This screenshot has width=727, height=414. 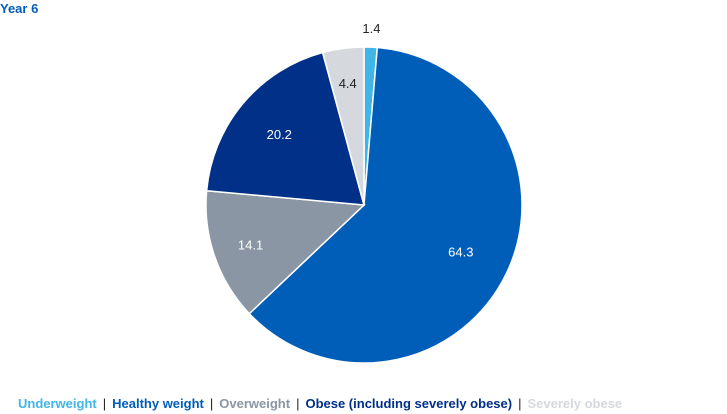 What do you see at coordinates (279, 134) in the screenshot?
I see `data-label-obese: 20.2` at bounding box center [279, 134].